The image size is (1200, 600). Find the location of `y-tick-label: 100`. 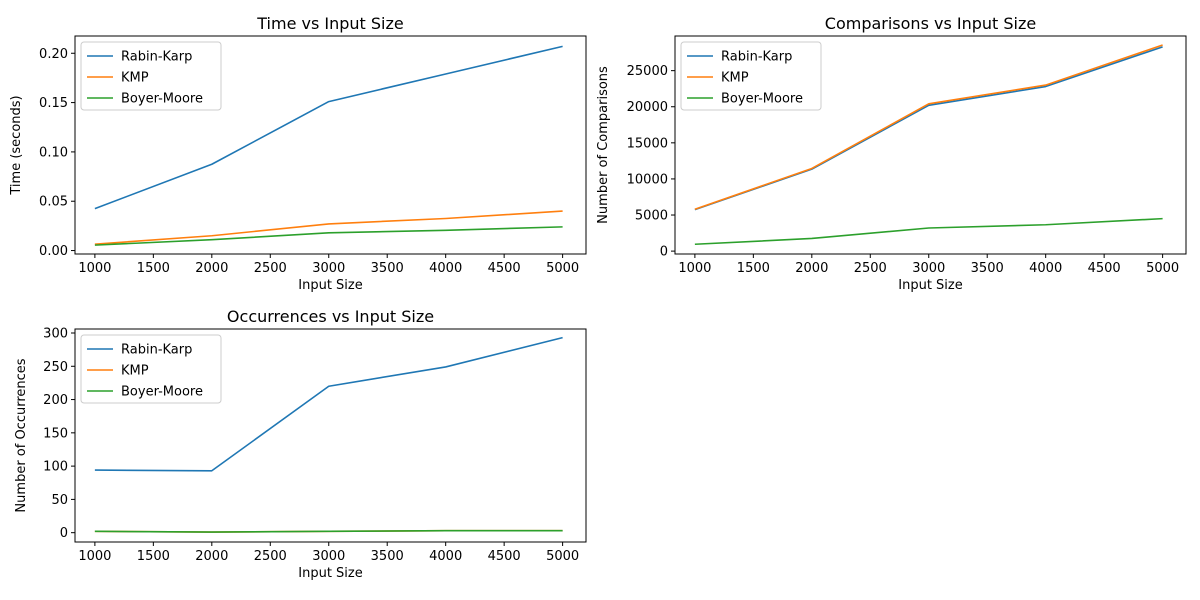

y-tick-label: 100 is located at coordinates (55, 467).